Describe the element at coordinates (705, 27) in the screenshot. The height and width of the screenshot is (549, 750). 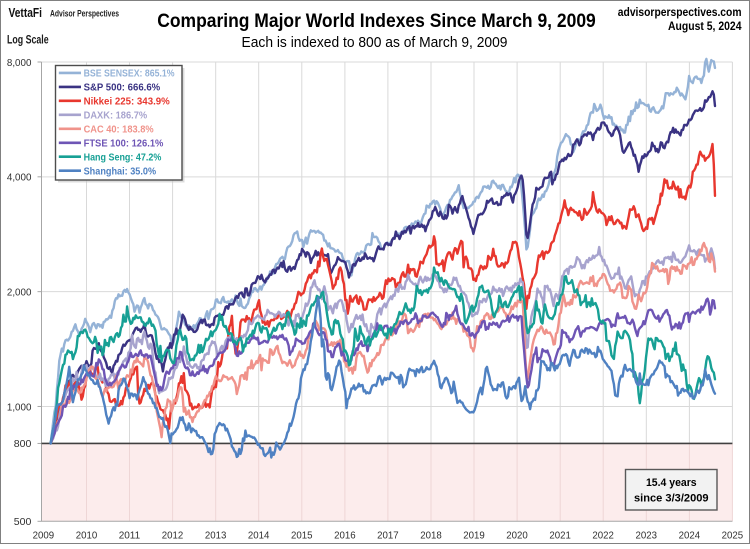
I see `svg-text: August 5, 2024` at that location.